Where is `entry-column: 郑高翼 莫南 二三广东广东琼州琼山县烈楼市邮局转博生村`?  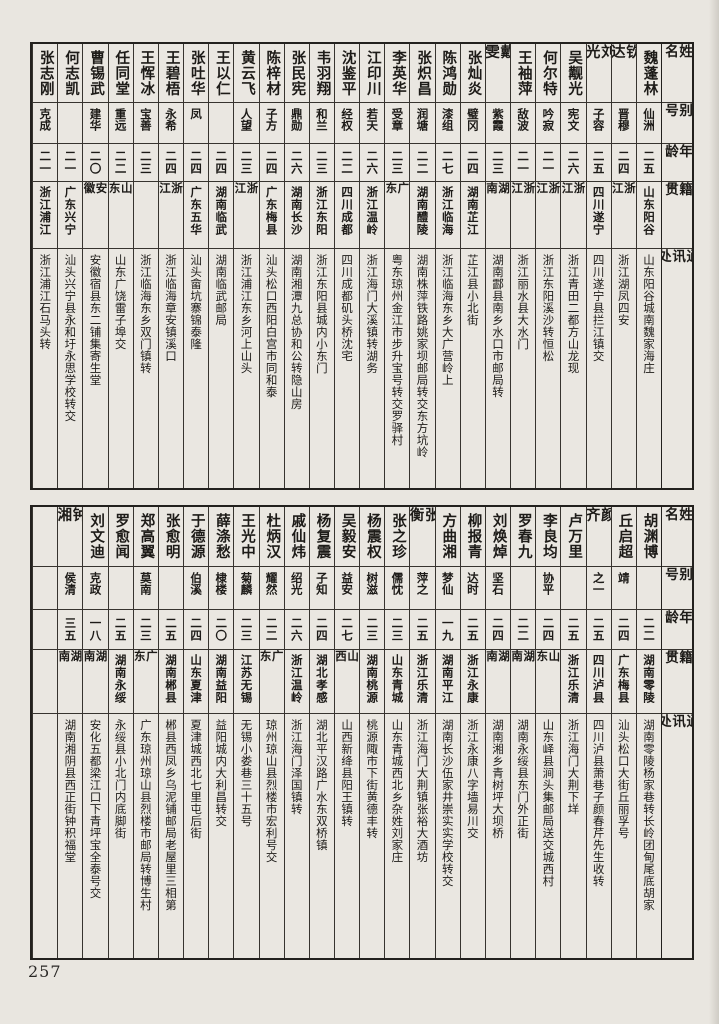
entry-column: 郑高翼 莫南 二三广东广东琼州琼山县烈楼市邮局转博生村 is located at coordinates (145, 732).